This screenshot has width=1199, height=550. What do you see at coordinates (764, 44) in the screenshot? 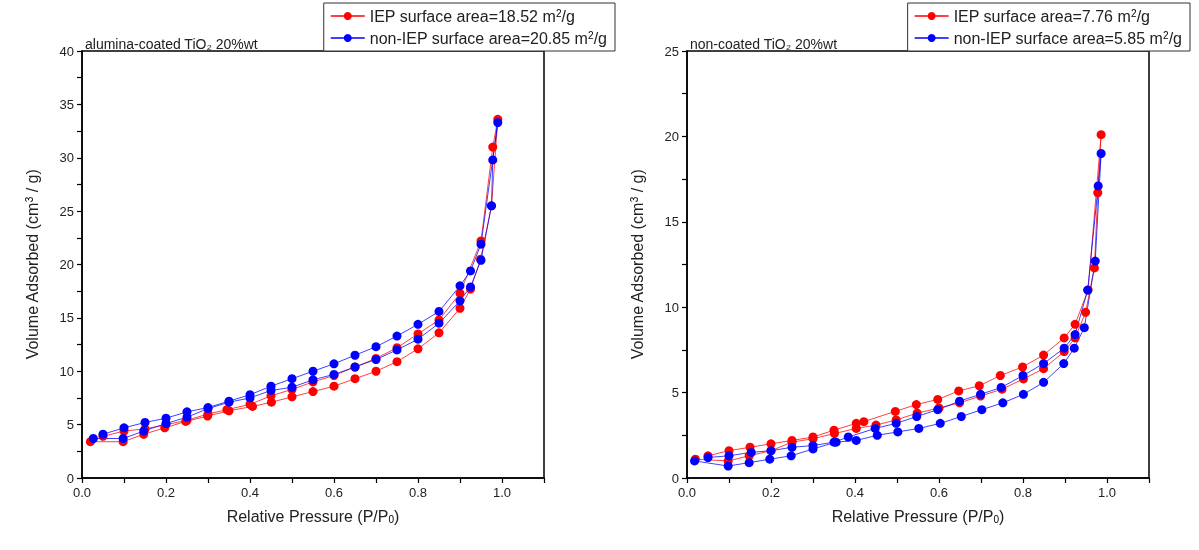
I see `chart-title: non-coated TiO₂ 20%wt` at bounding box center [764, 44].